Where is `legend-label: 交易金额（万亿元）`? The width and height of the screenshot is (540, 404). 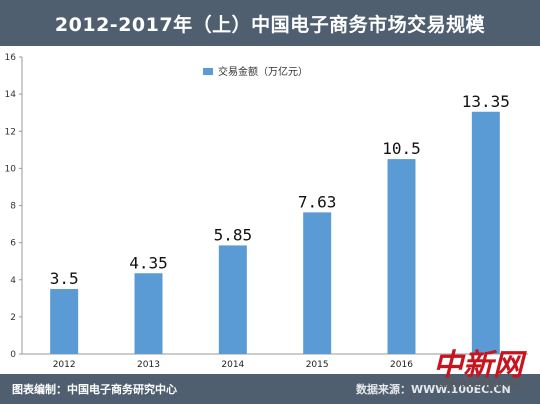
legend-label: 交易金额（万亿元） is located at coordinates (263, 71).